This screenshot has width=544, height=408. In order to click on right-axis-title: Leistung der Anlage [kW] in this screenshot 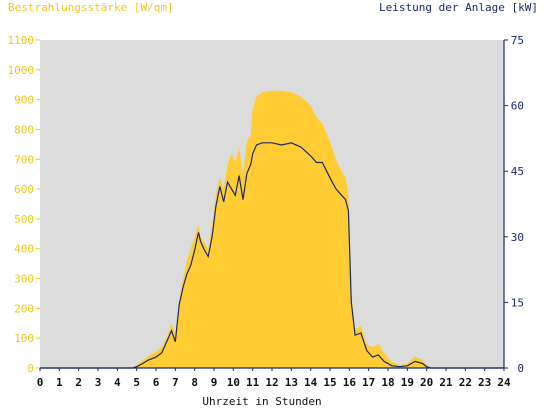, I will do `click(458, 7)`.